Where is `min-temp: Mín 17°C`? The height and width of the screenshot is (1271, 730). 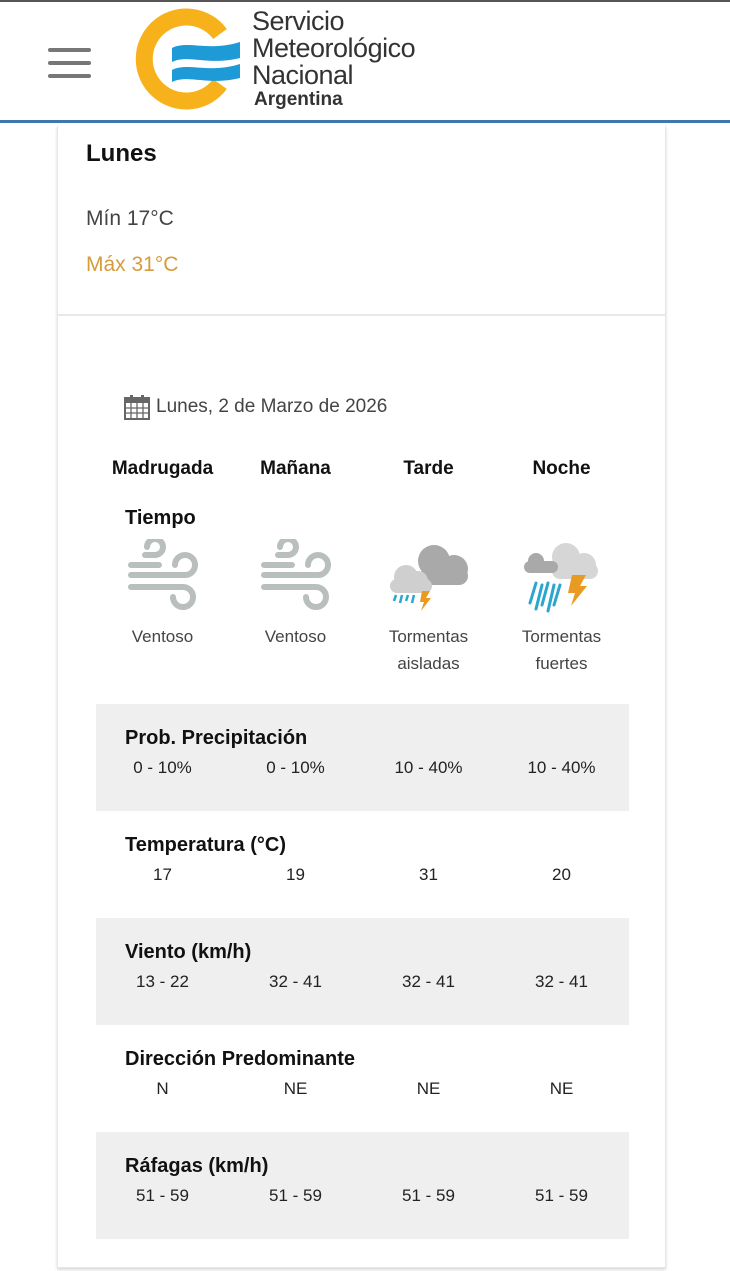 min-temp: Mín 17°C is located at coordinates (130, 218).